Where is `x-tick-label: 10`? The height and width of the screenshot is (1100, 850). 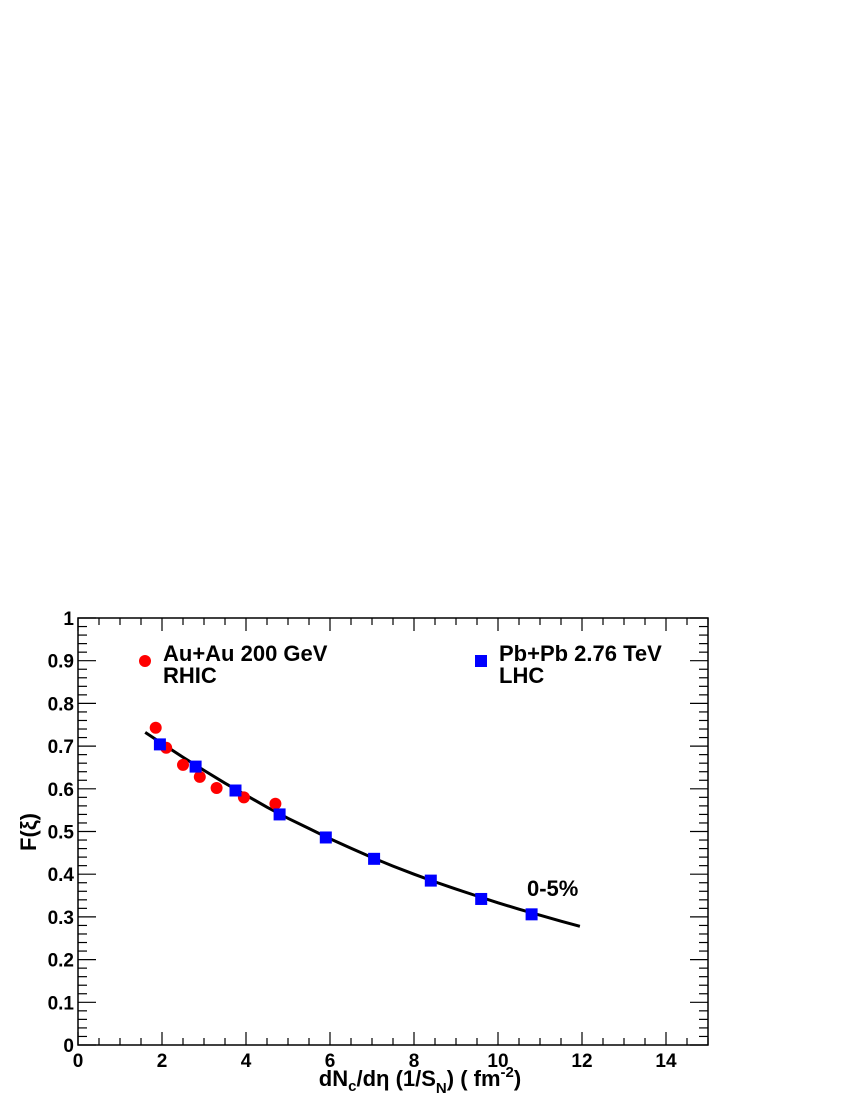 x-tick-label: 10 is located at coordinates (497, 1061).